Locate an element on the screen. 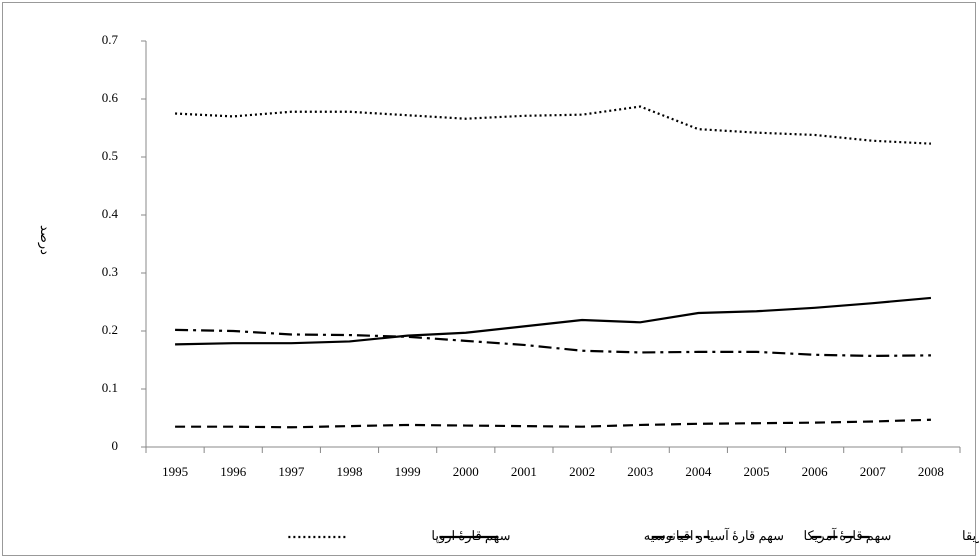 This screenshot has width=979, height=559. y-tick-label: 0.7 is located at coordinates (110, 39).